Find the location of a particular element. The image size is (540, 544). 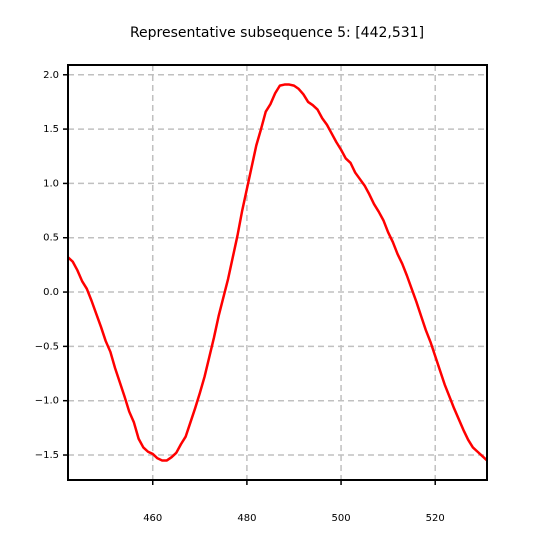

y-tick-label: 1.5 is located at coordinates (51, 129).